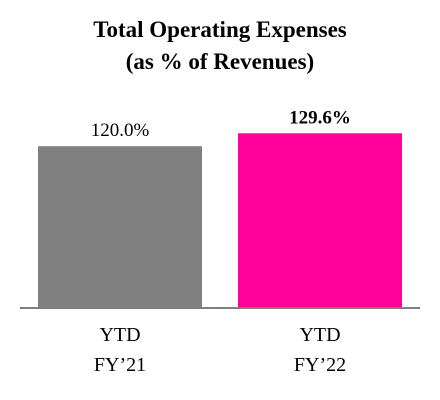  I want to click on category-label-1-line-1: YTD, so click(119, 335).